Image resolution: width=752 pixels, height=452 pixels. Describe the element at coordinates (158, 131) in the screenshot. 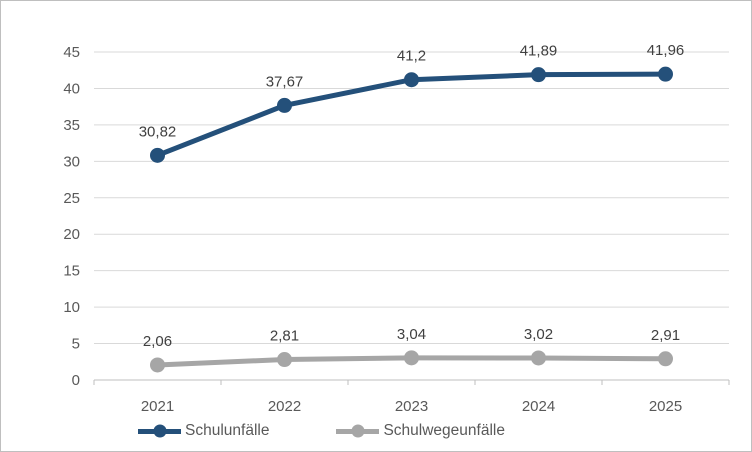

I see `svg-text: 30,82` at that location.